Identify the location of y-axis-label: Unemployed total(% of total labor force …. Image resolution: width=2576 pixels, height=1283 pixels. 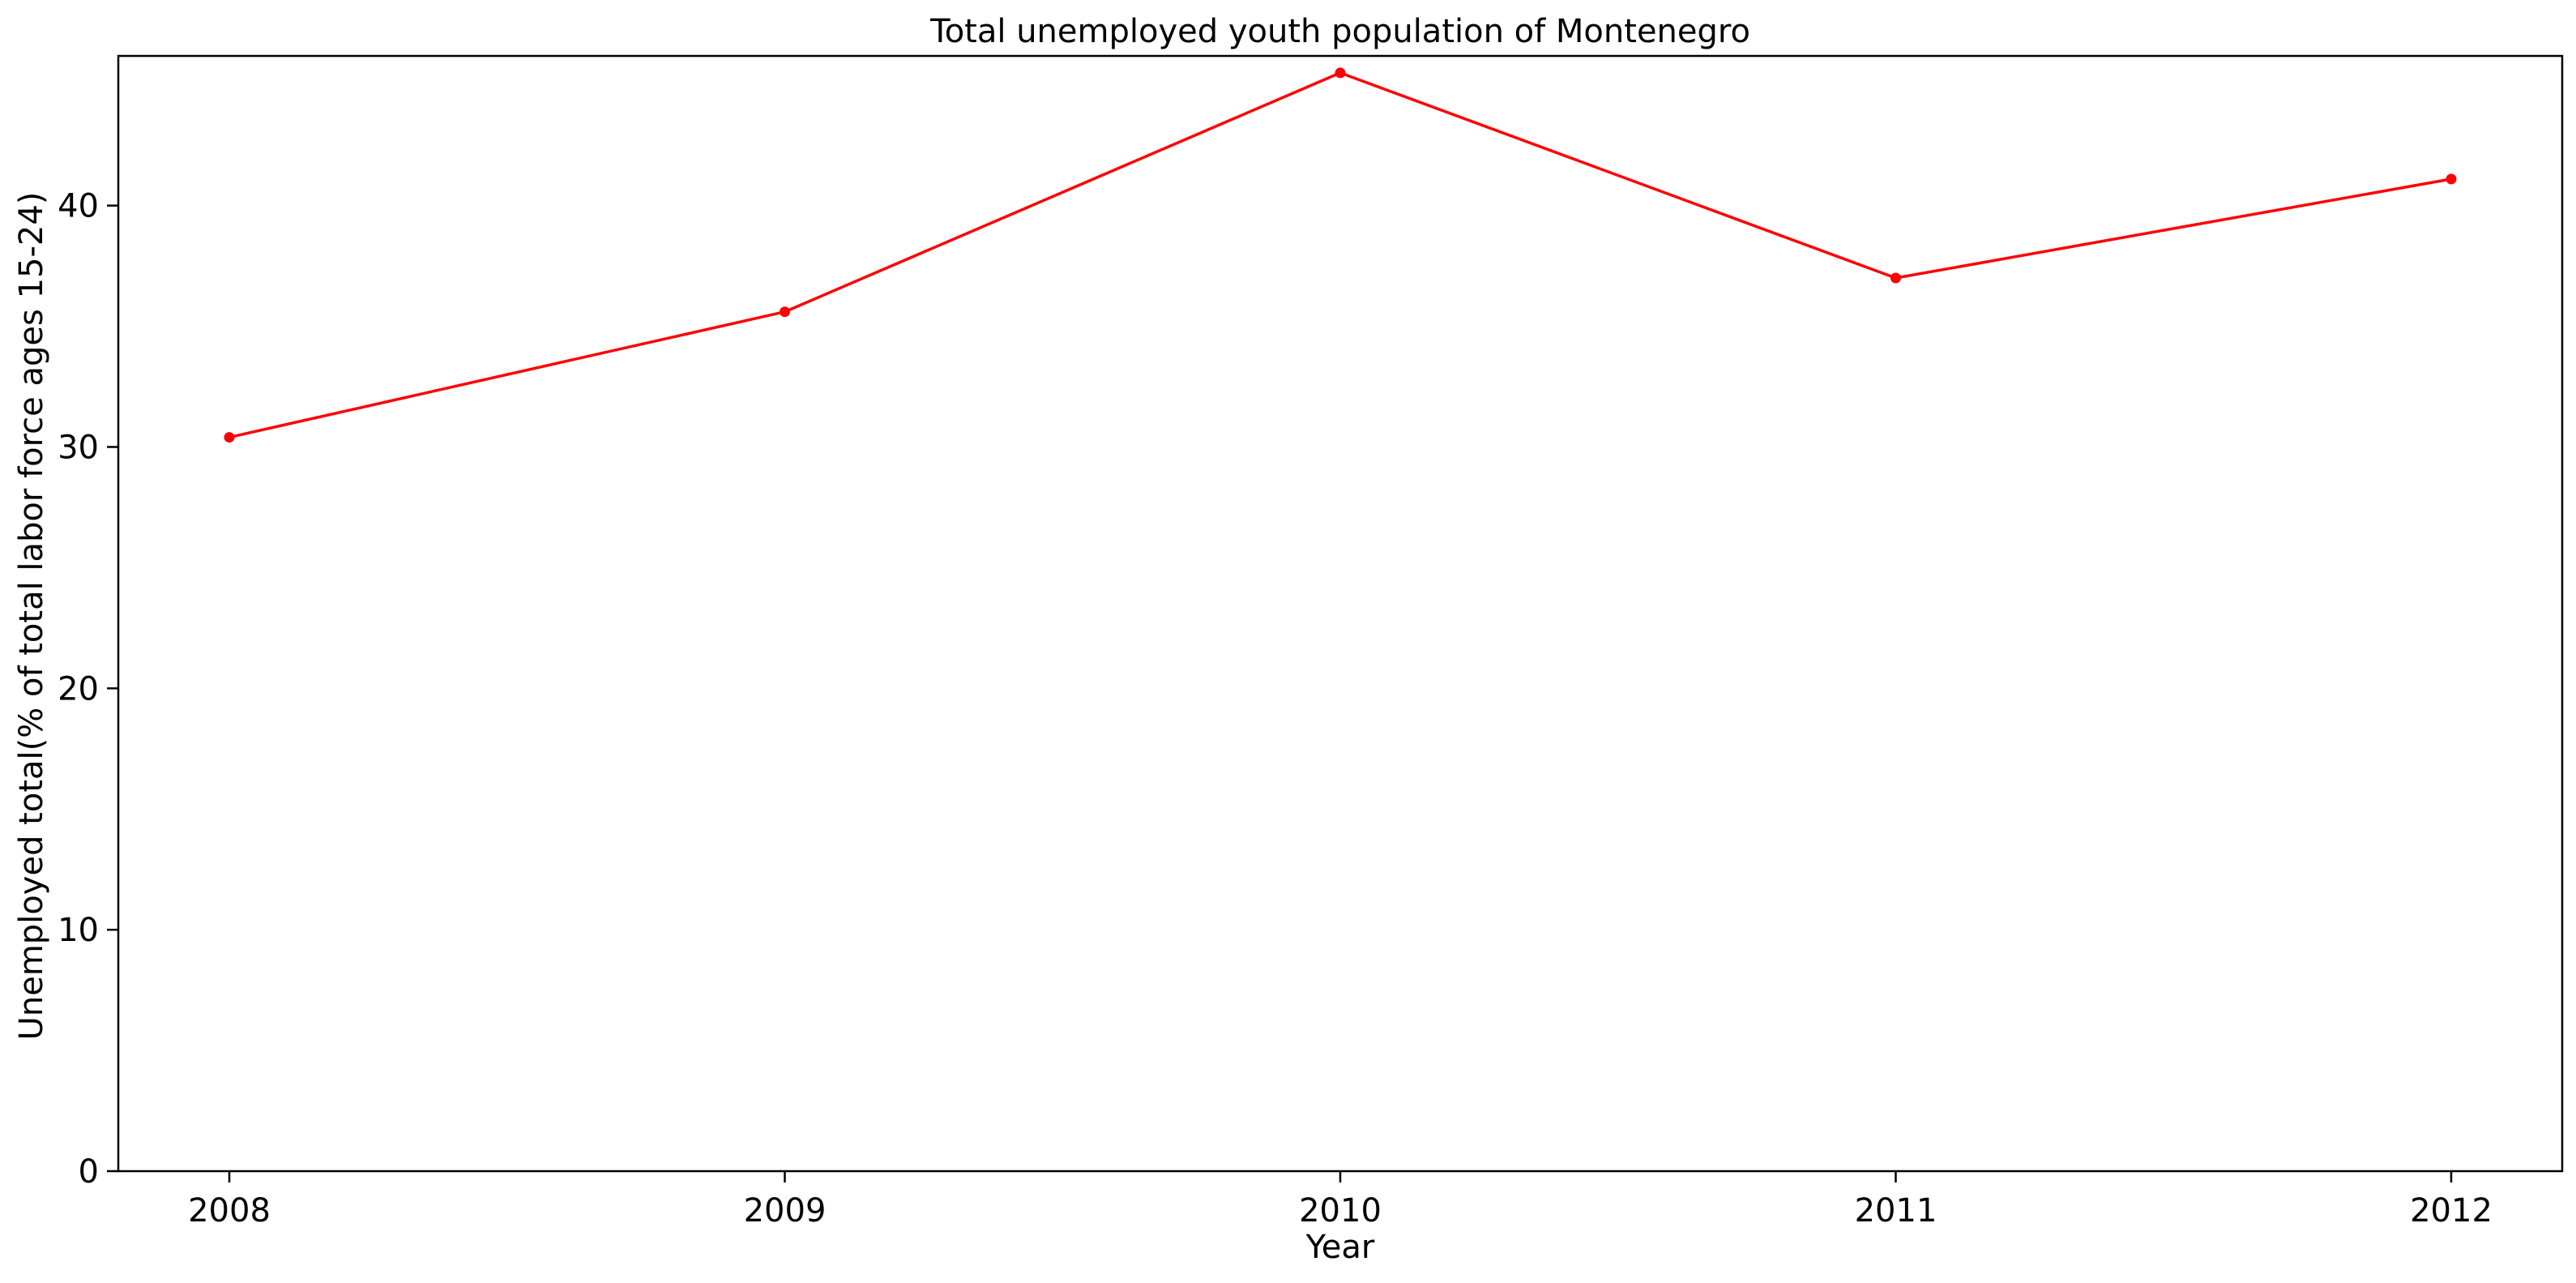
(31, 616).